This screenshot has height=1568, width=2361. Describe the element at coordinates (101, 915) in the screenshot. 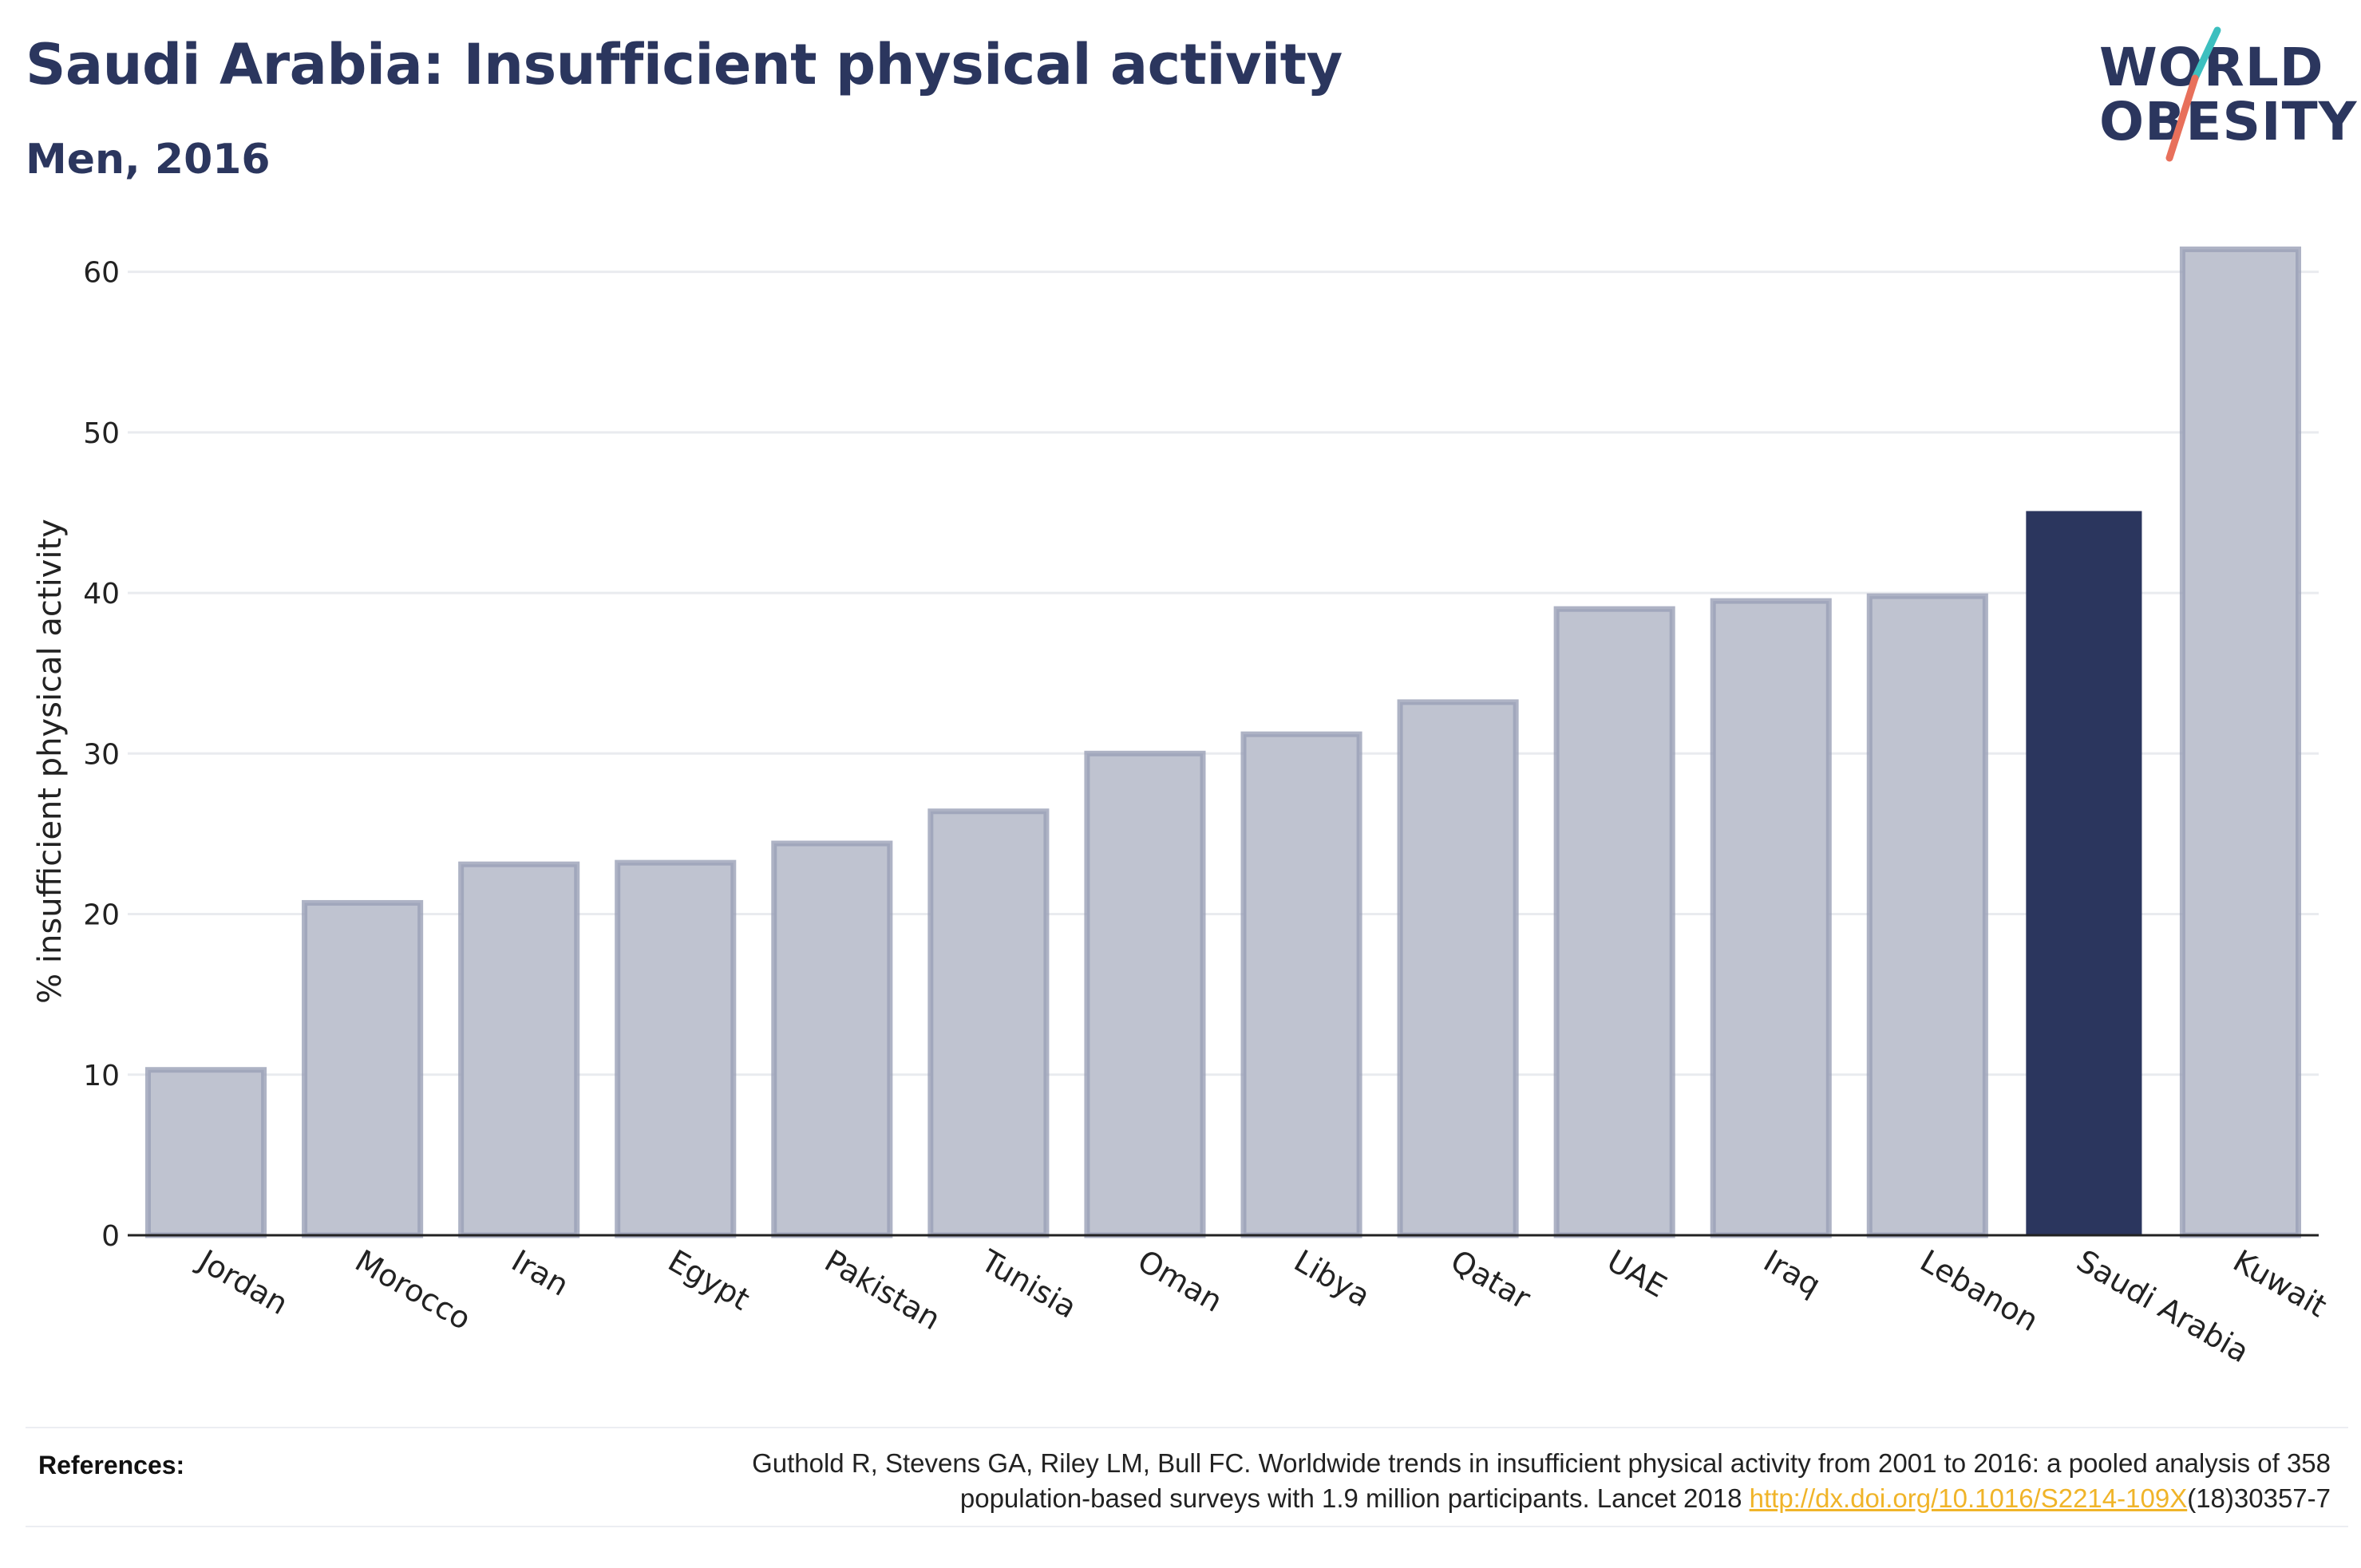

I see `y-tick-label: 20` at that location.